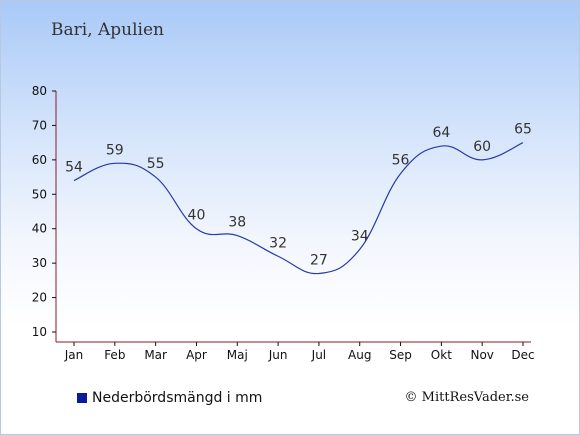  What do you see at coordinates (114, 355) in the screenshot?
I see `x-tick-label: Feb` at bounding box center [114, 355].